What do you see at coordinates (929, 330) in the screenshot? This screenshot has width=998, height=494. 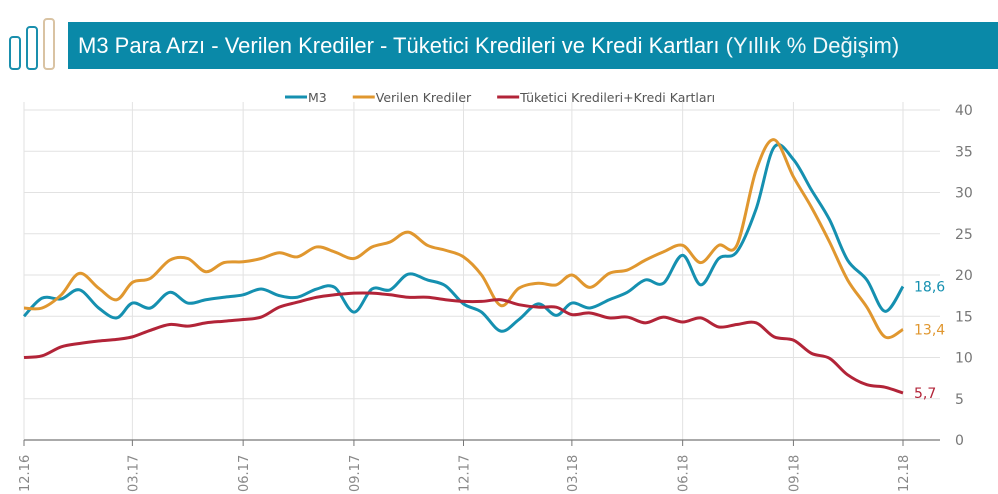 I see `end-value-label: 13,4` at bounding box center [929, 330].